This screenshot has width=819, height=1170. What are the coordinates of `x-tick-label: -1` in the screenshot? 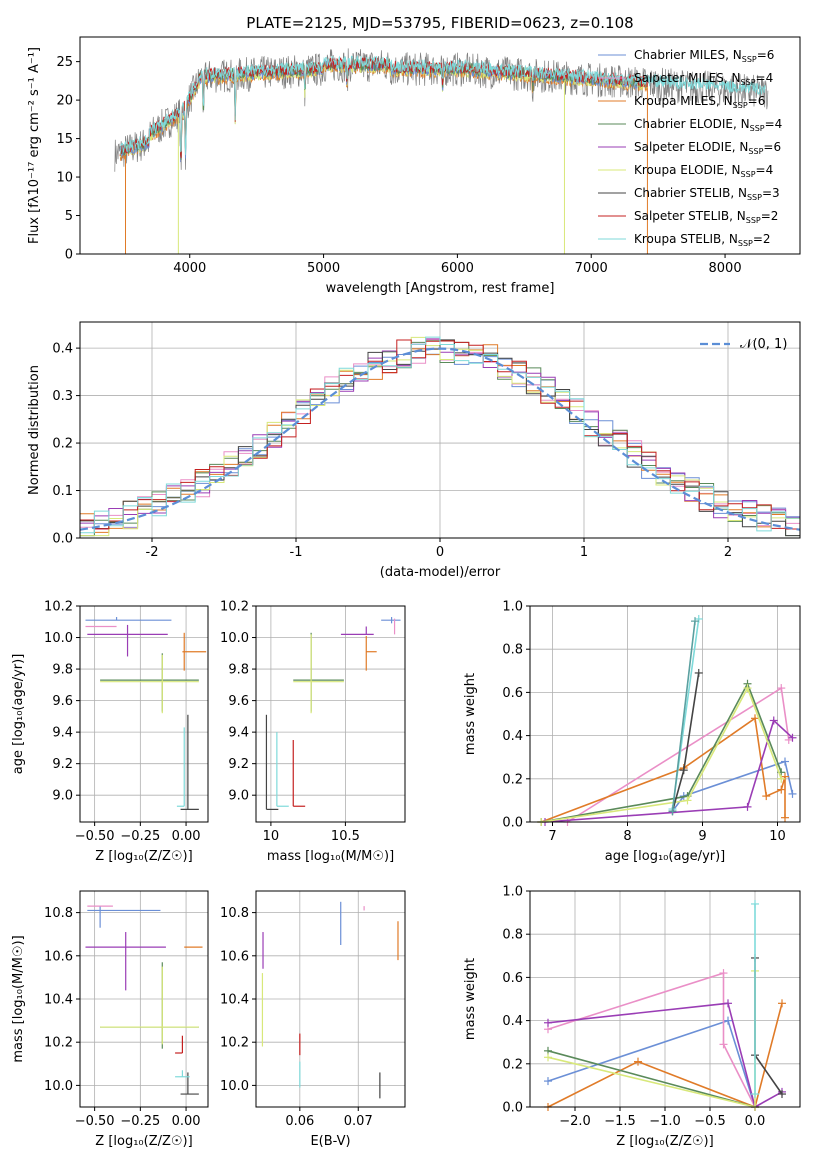 It's located at (296, 552).